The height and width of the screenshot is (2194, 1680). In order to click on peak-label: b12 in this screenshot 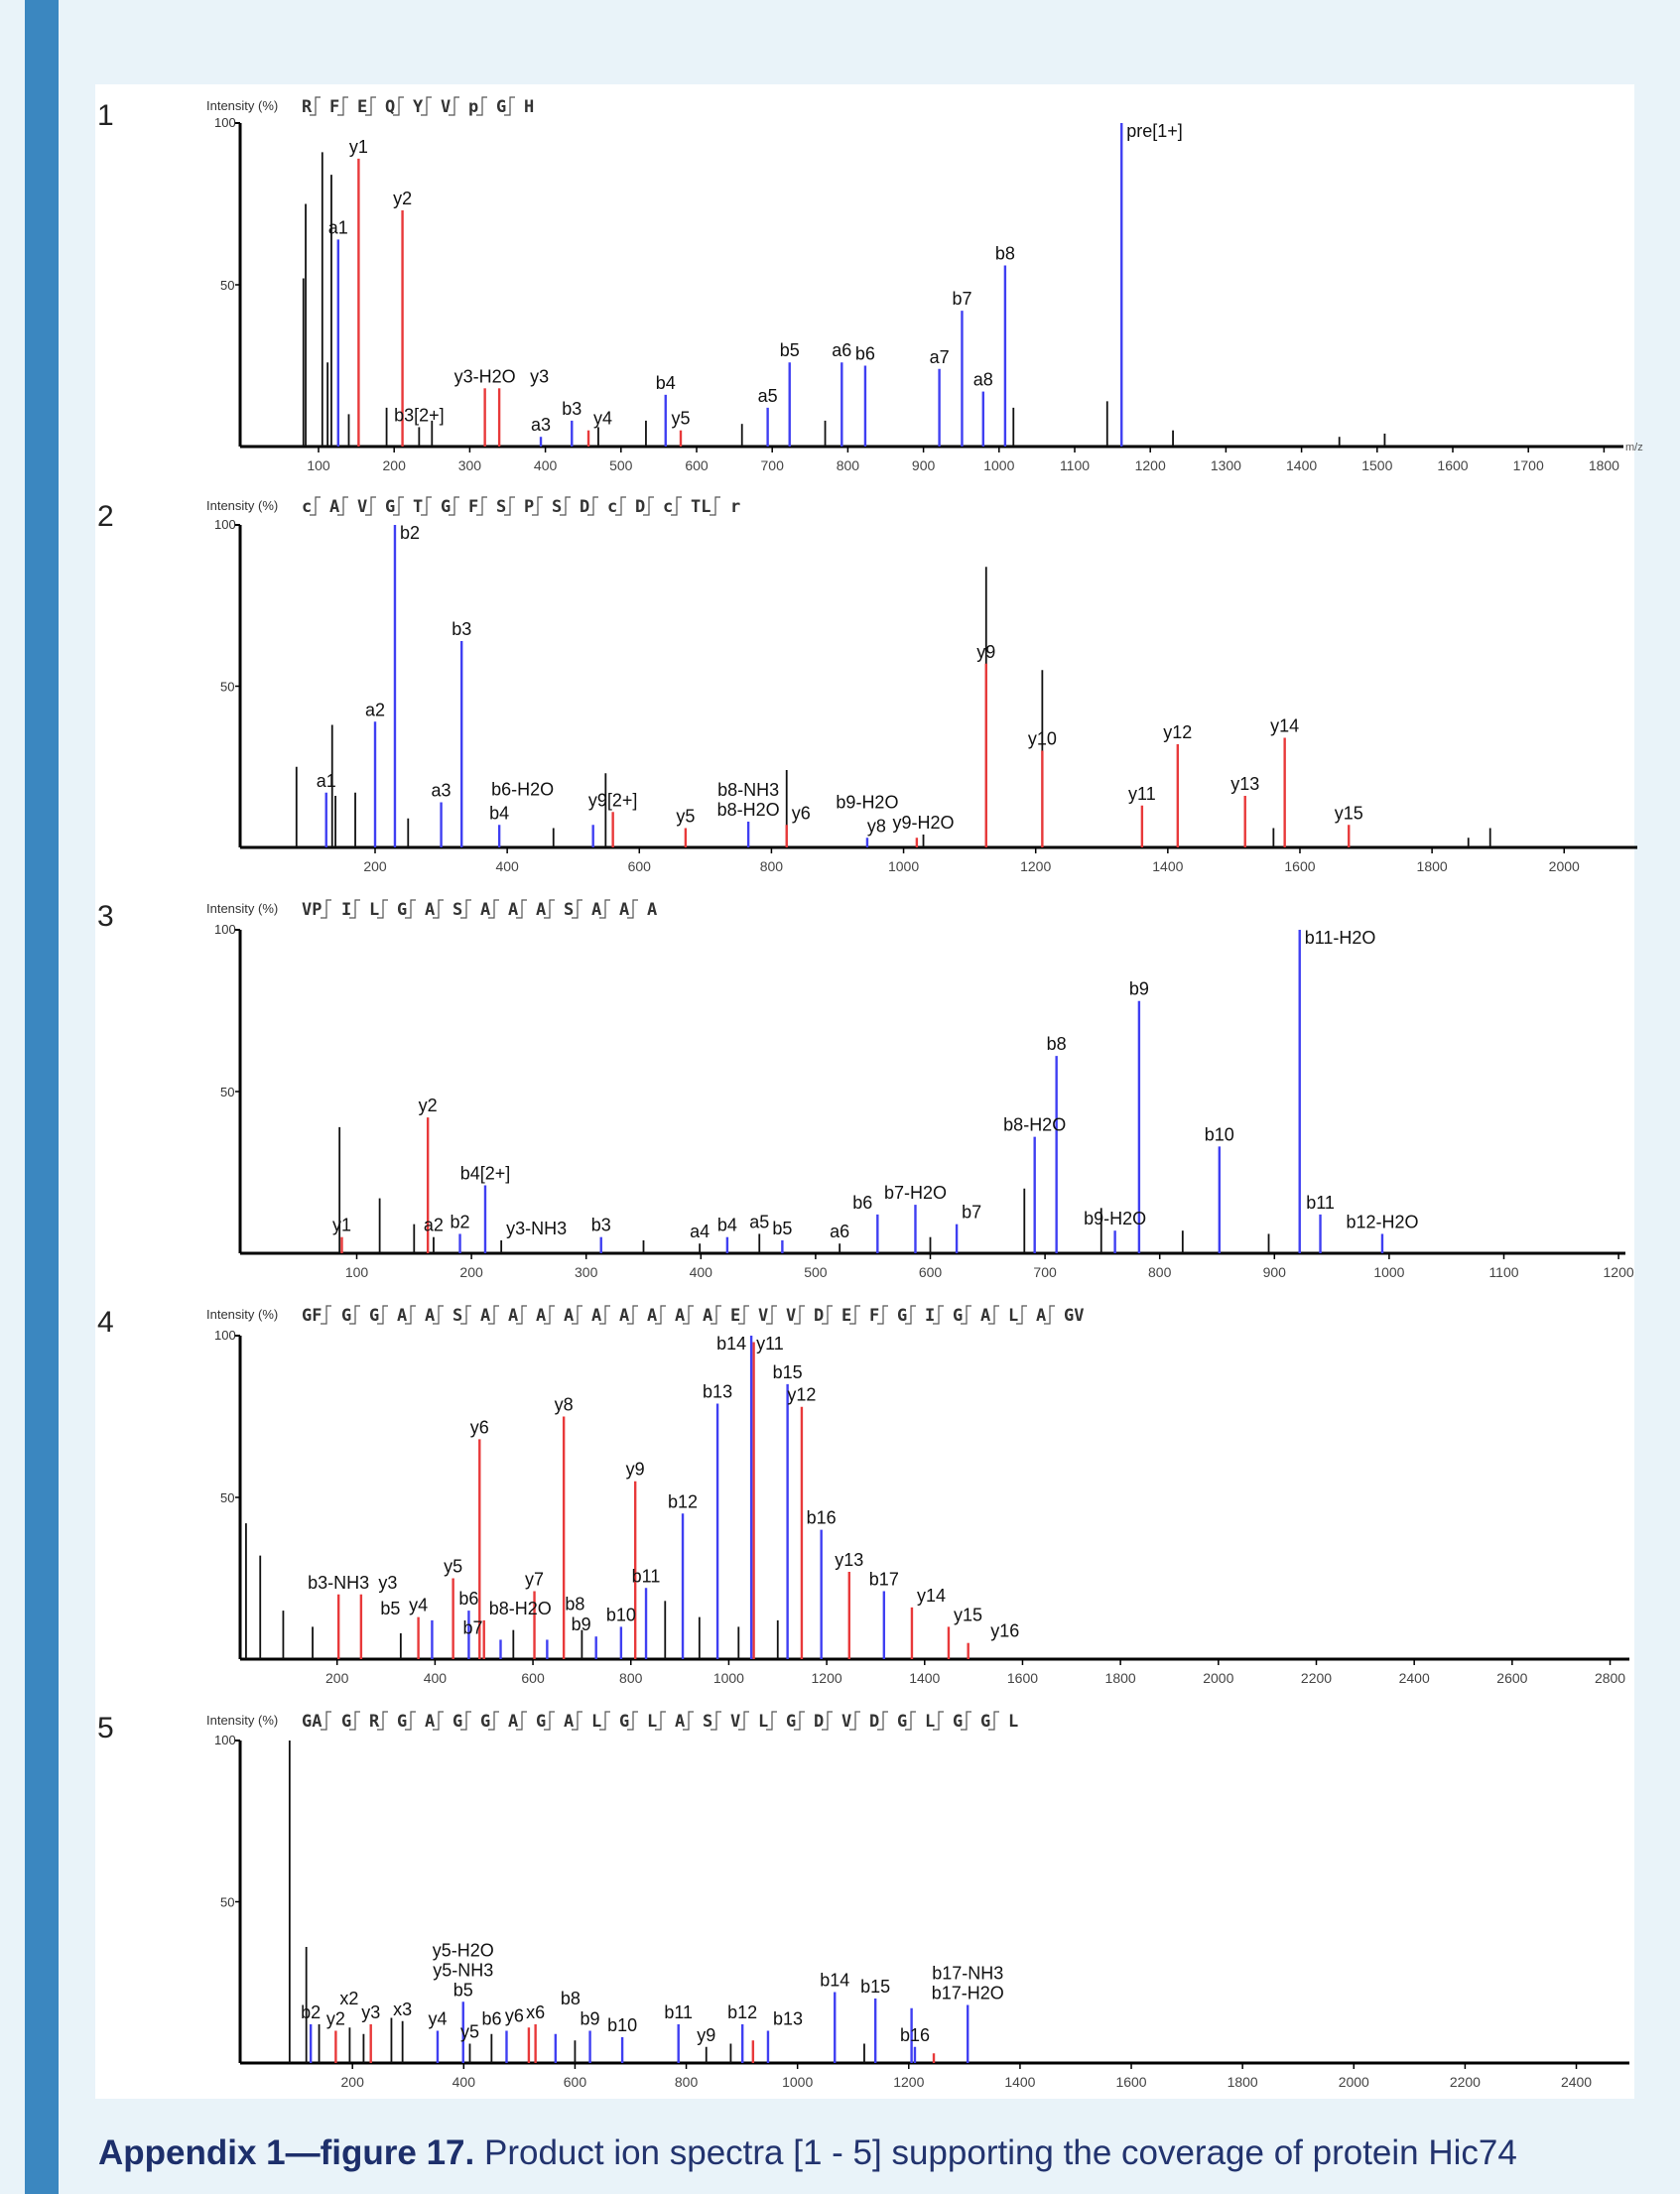, I will do `click(742, 2012)`.